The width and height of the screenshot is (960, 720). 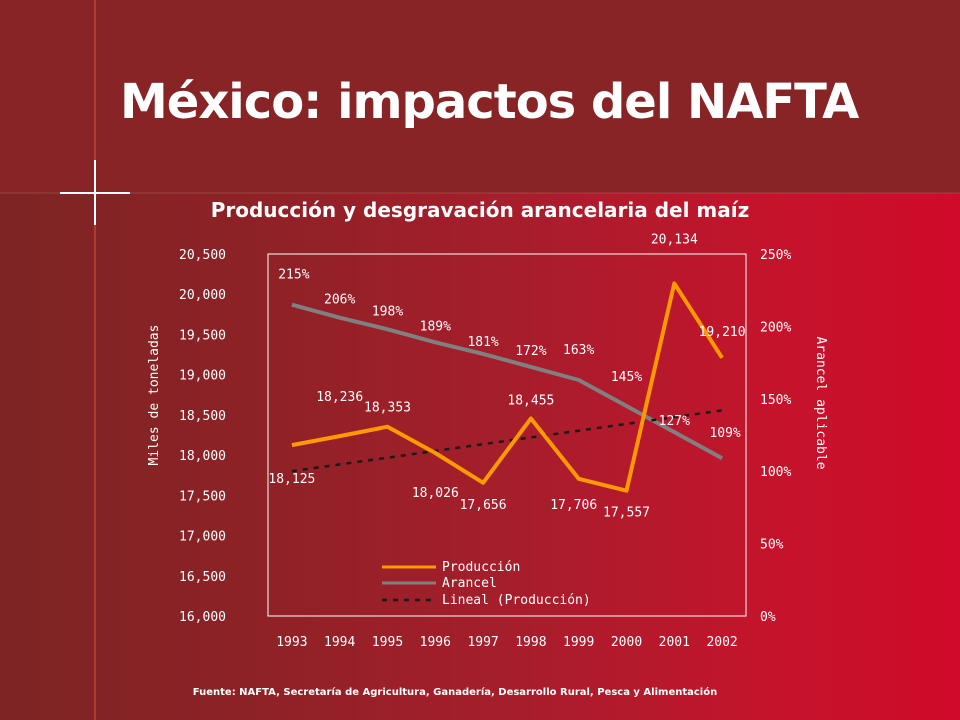 I want to click on data-label-arancel: 172%, so click(x=530, y=351).